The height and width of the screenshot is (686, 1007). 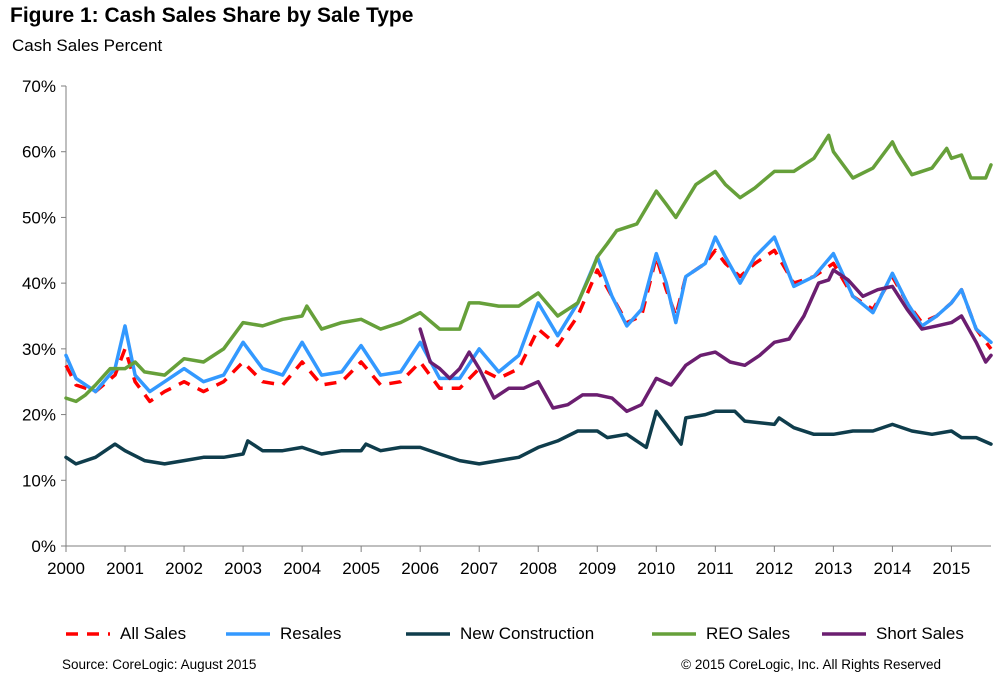 I want to click on x-tick-label: 2002, so click(x=184, y=568).